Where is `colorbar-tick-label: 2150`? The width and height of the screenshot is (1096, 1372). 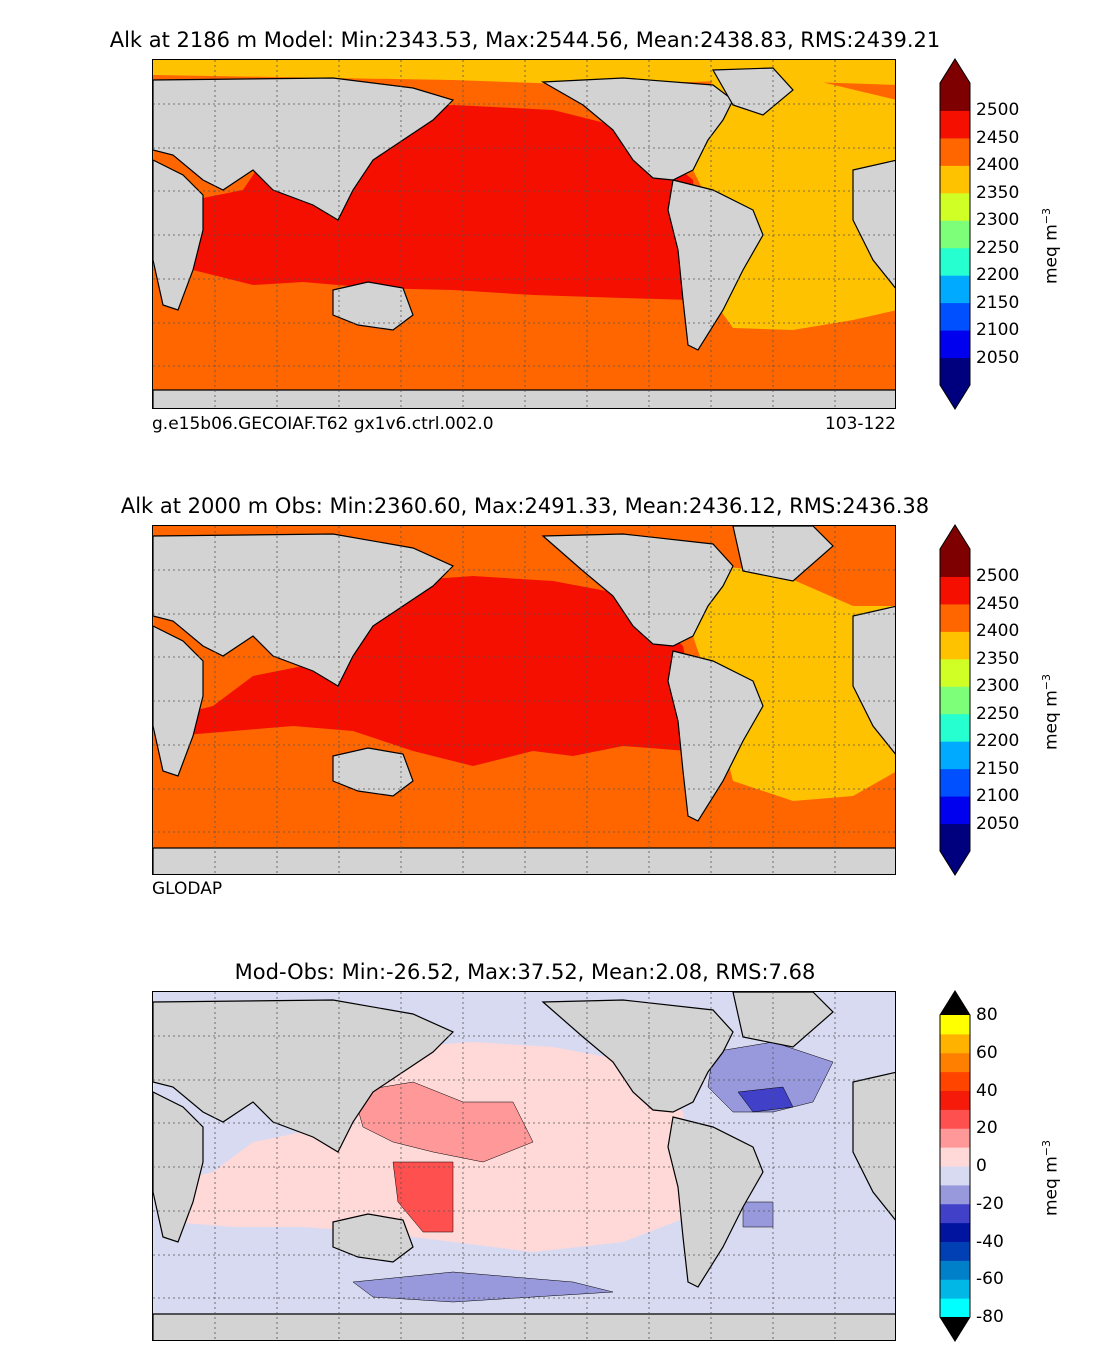
colorbar-tick-label: 2150 is located at coordinates (998, 302).